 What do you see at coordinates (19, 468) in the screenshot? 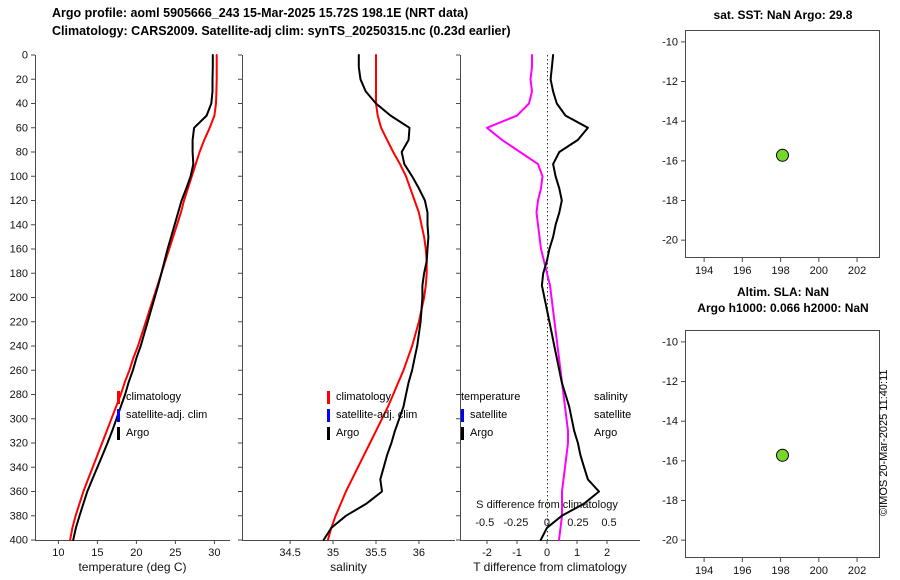
I see `svg-text: 340` at bounding box center [19, 468].